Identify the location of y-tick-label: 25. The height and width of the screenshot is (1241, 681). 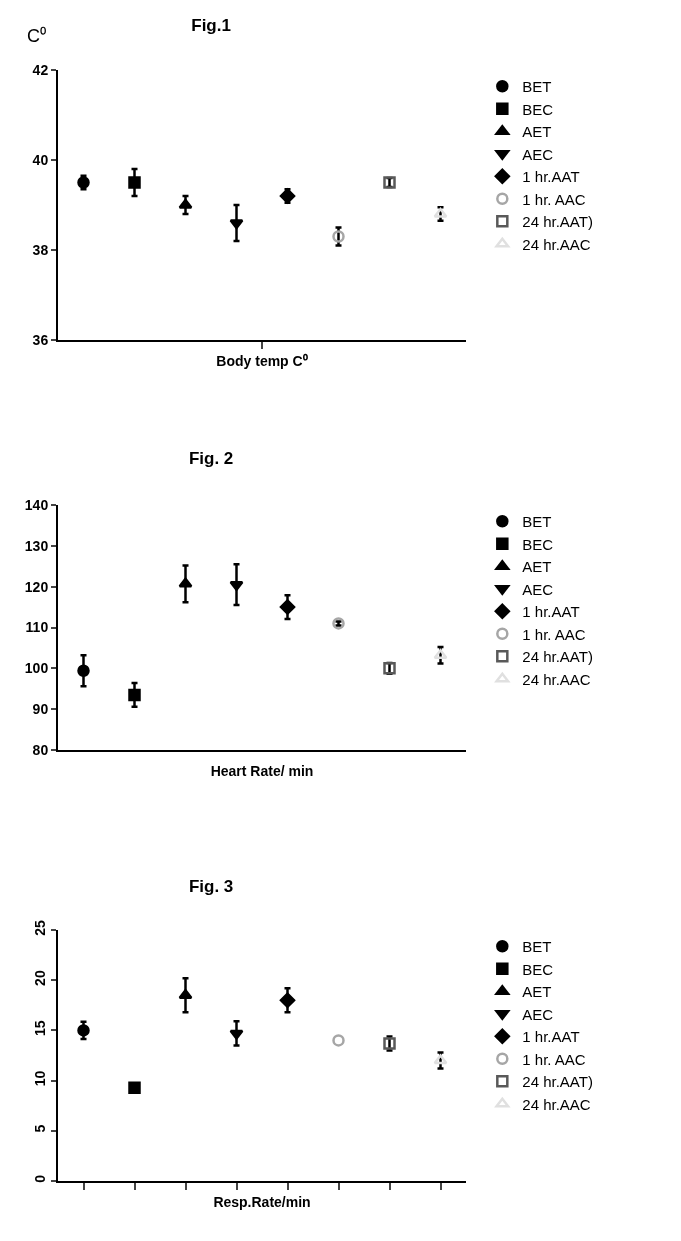
(40, 927).